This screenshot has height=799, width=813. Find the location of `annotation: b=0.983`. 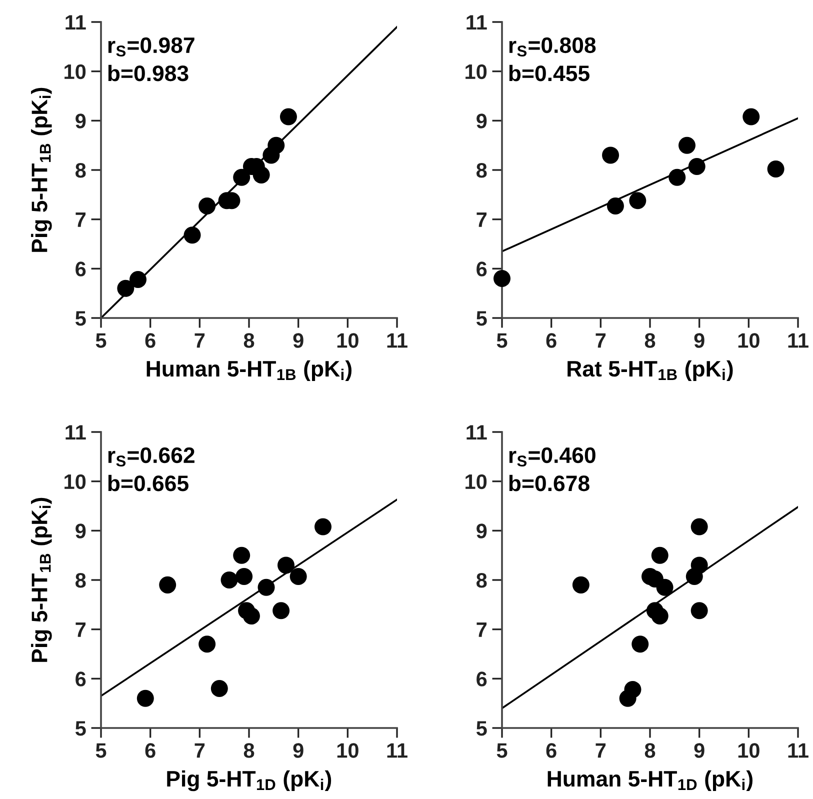

annotation: b=0.983 is located at coordinates (148, 73).